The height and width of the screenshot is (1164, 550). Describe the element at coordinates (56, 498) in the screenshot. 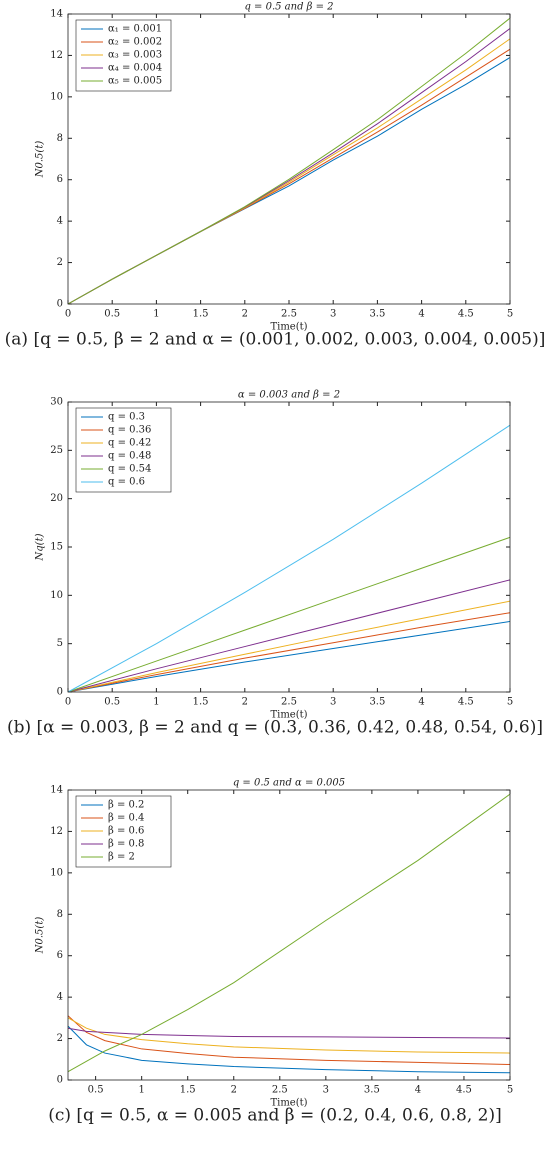

I see `y-tick-label: 20` at that location.